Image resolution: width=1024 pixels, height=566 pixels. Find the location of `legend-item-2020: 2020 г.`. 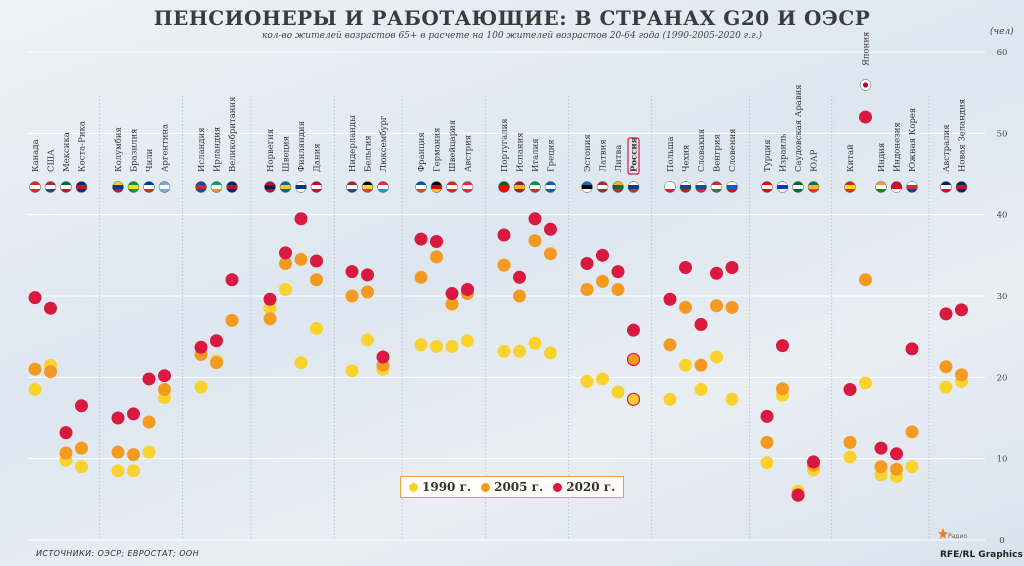

legend-item-2020: 2020 г. is located at coordinates (584, 487).